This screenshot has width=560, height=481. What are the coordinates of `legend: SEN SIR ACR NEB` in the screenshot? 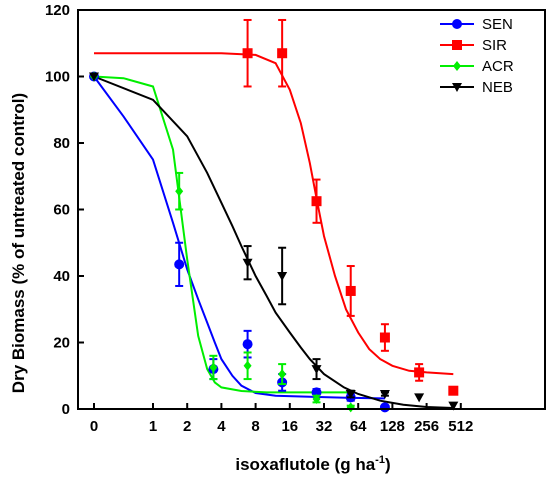 It's located at (477, 56).